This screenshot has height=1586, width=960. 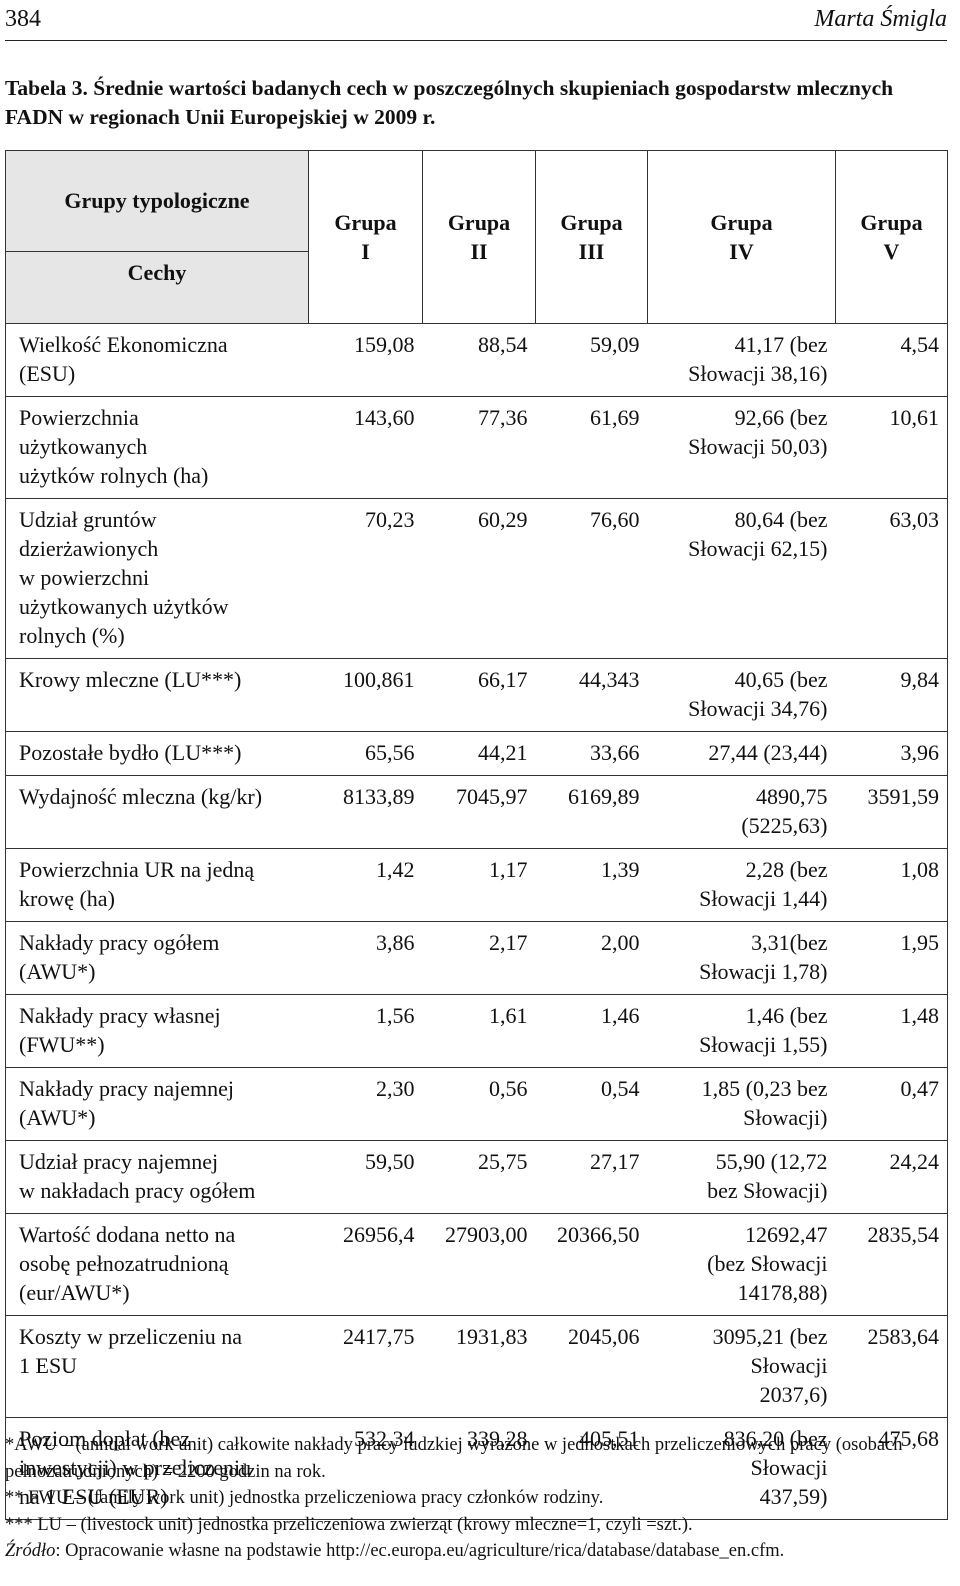 What do you see at coordinates (157, 1031) in the screenshot?
I see `row-label: Nakłady pracy własnej (FWU**)` at bounding box center [157, 1031].